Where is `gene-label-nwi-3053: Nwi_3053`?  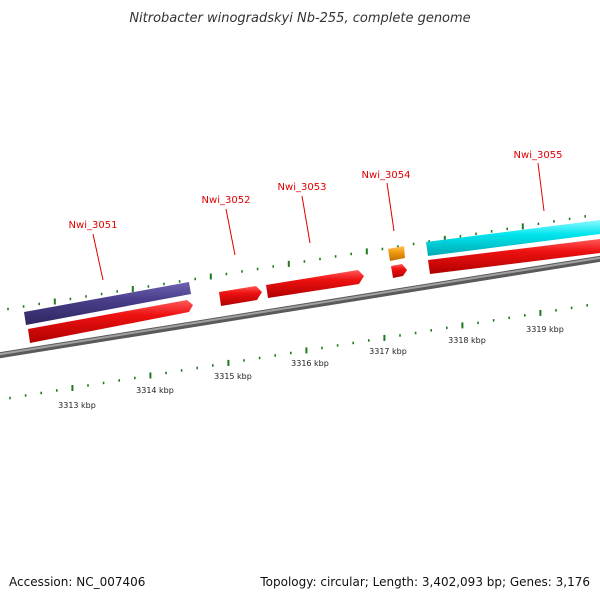 gene-label-nwi-3053: Nwi_3053 is located at coordinates (302, 187).